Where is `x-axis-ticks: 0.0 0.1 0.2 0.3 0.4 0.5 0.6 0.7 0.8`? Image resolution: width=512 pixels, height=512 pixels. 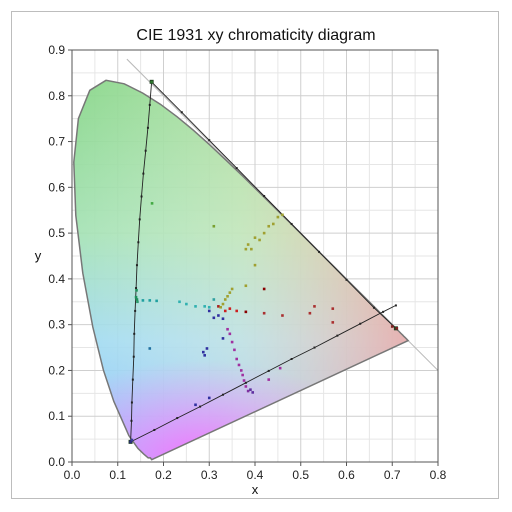 x-axis-ticks: 0.0 0.1 0.2 0.3 0.4 0.5 0.6 0.7 0.8 is located at coordinates (255, 472).